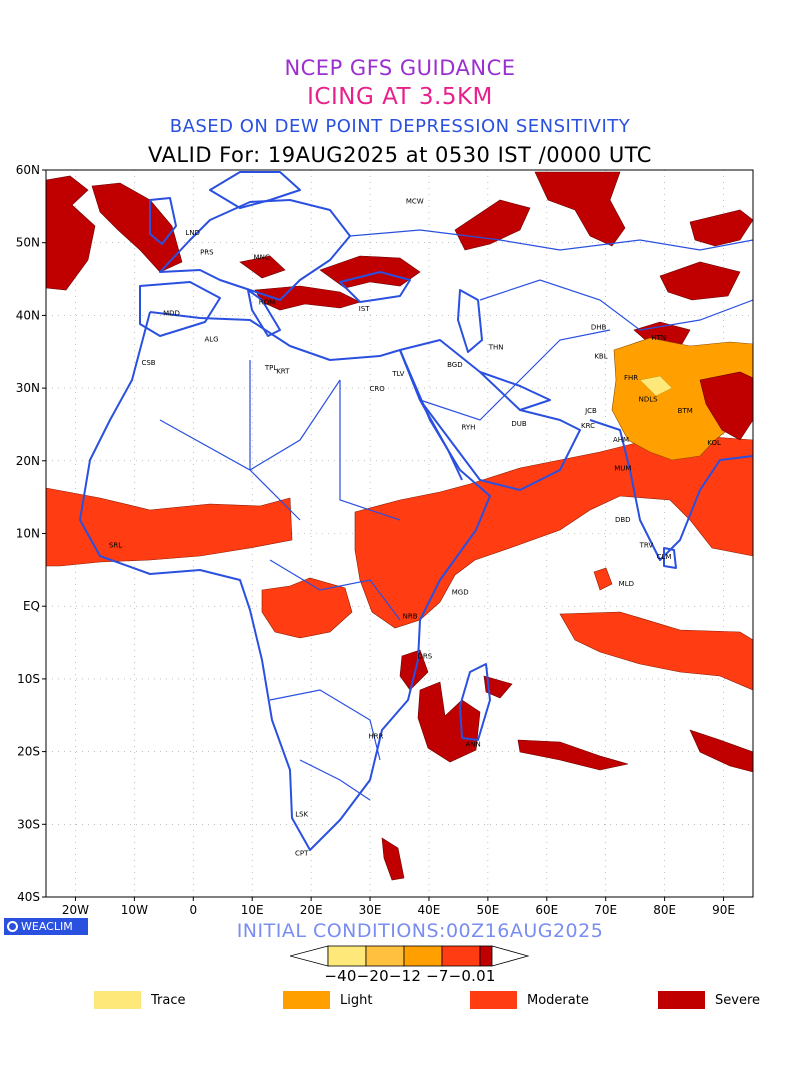 The height and width of the screenshot is (1067, 800). I want to click on lon-label: 50E, so click(487, 910).